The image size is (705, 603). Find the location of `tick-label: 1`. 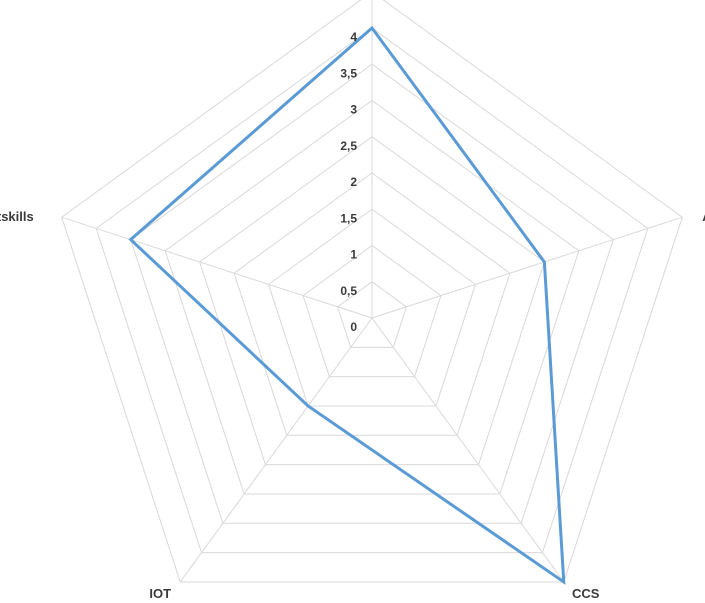

tick-label: 1 is located at coordinates (353, 255).